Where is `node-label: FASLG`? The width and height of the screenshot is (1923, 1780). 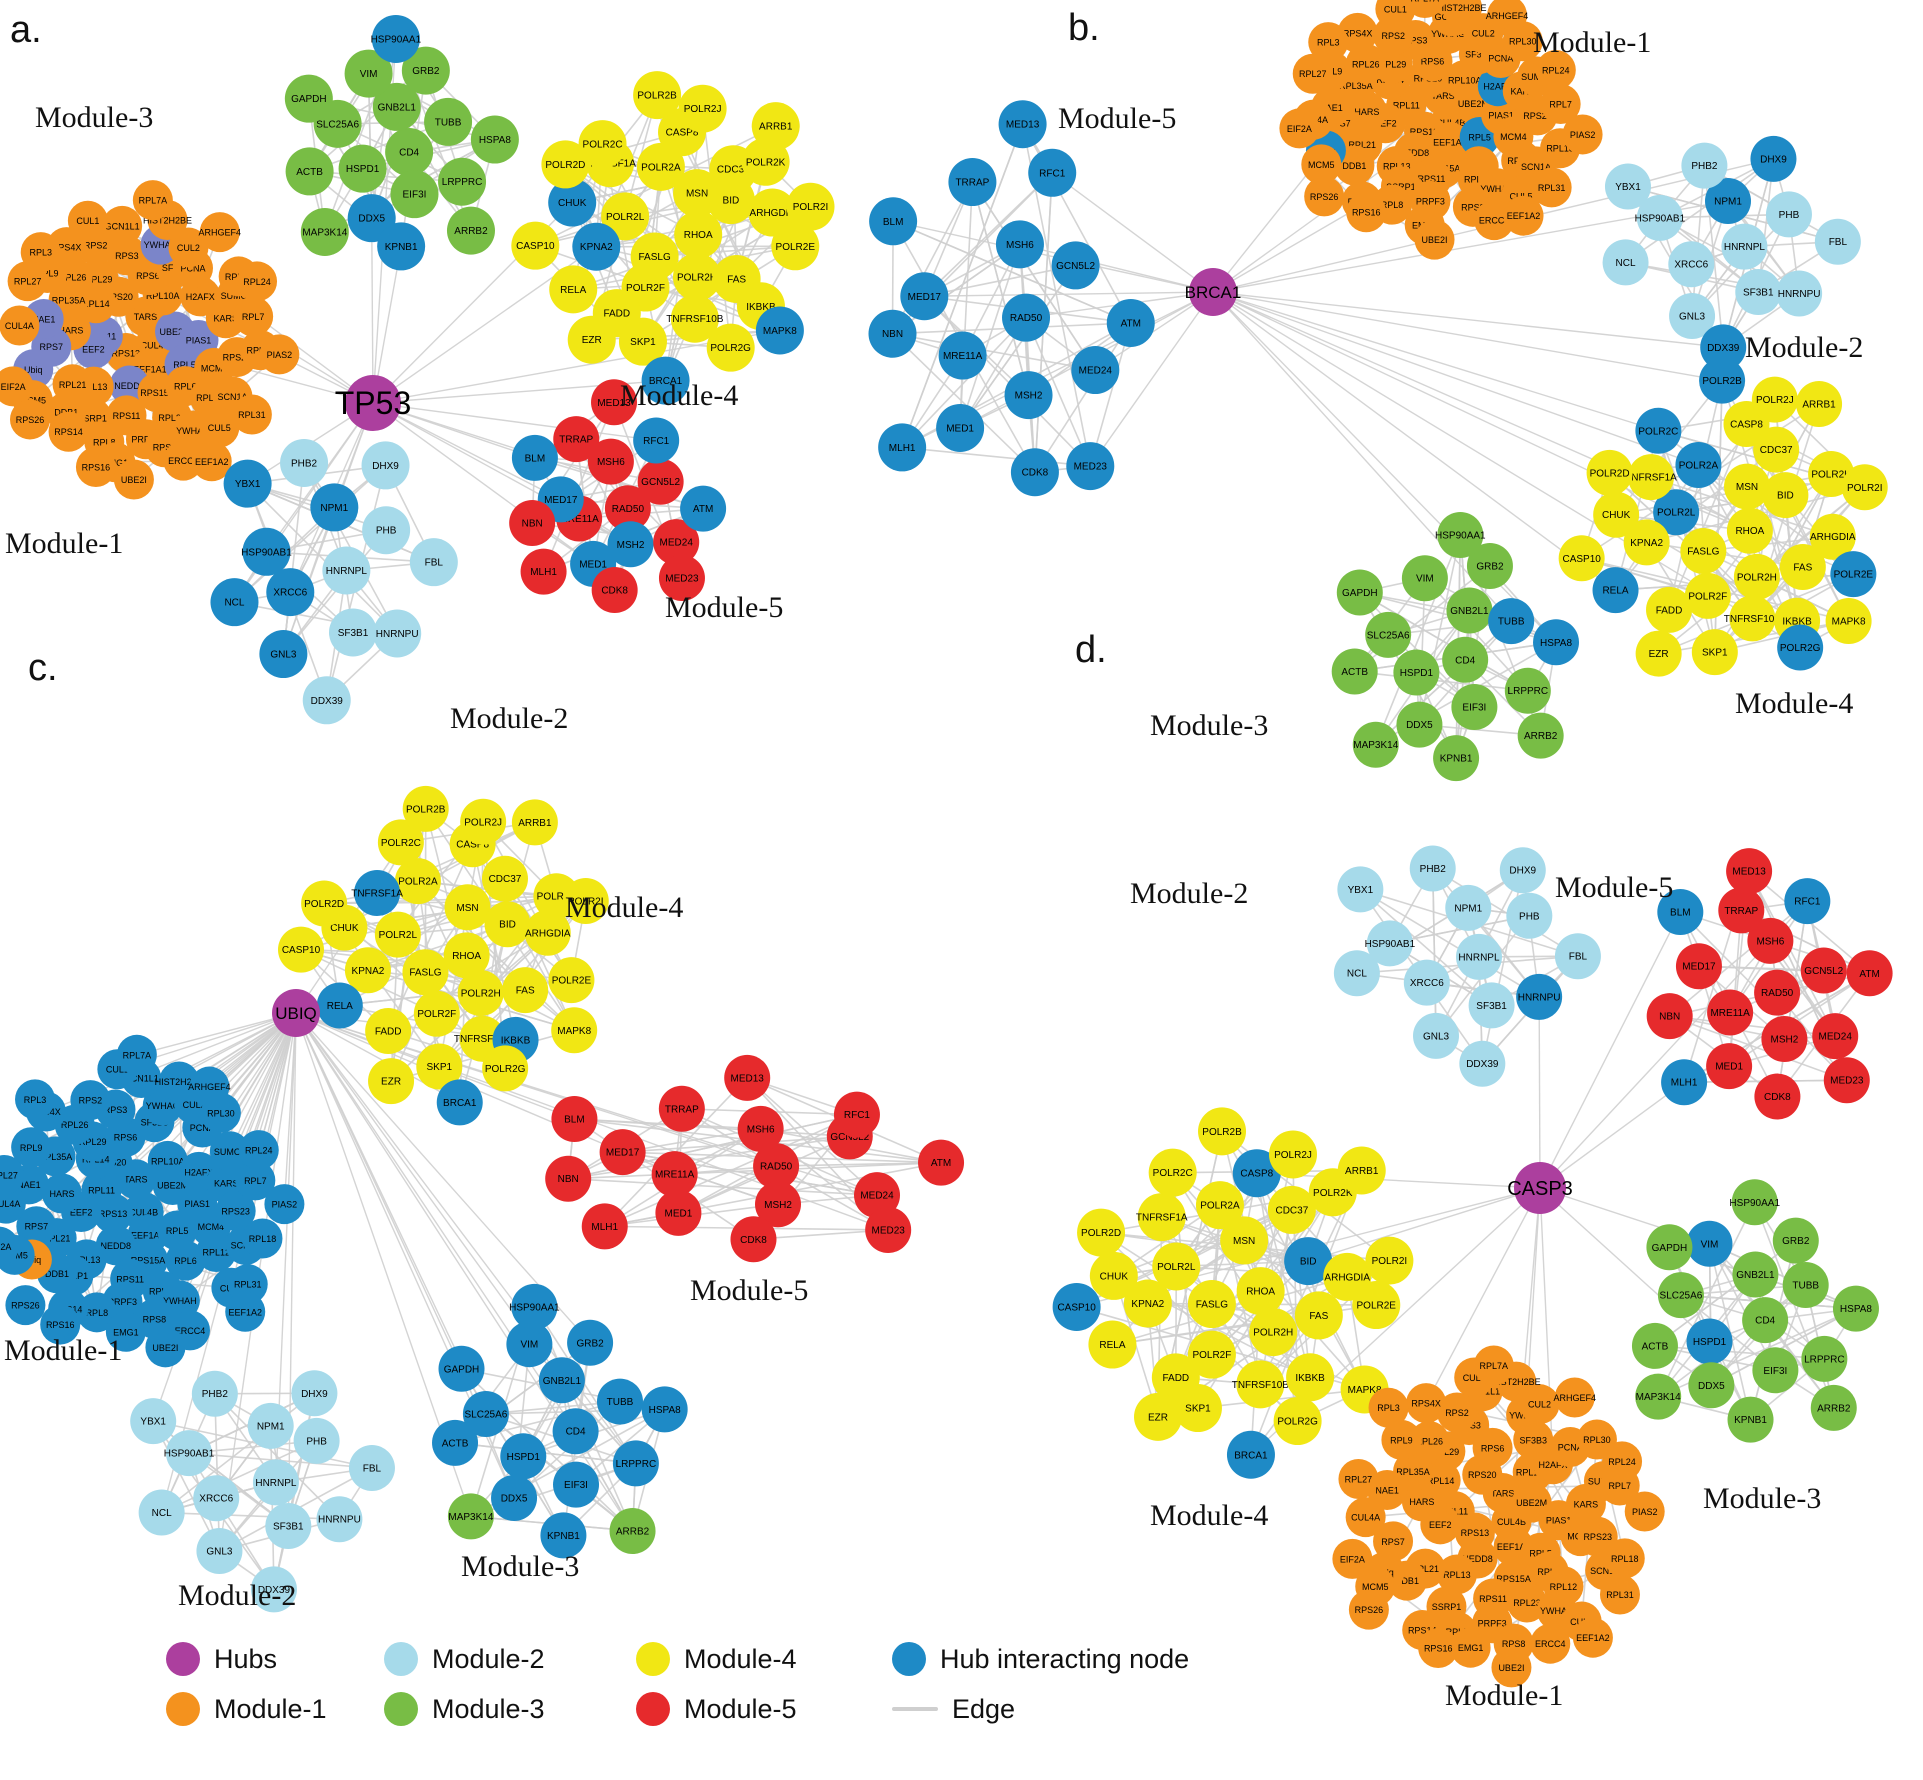 node-label: FASLG is located at coordinates (1212, 1305).